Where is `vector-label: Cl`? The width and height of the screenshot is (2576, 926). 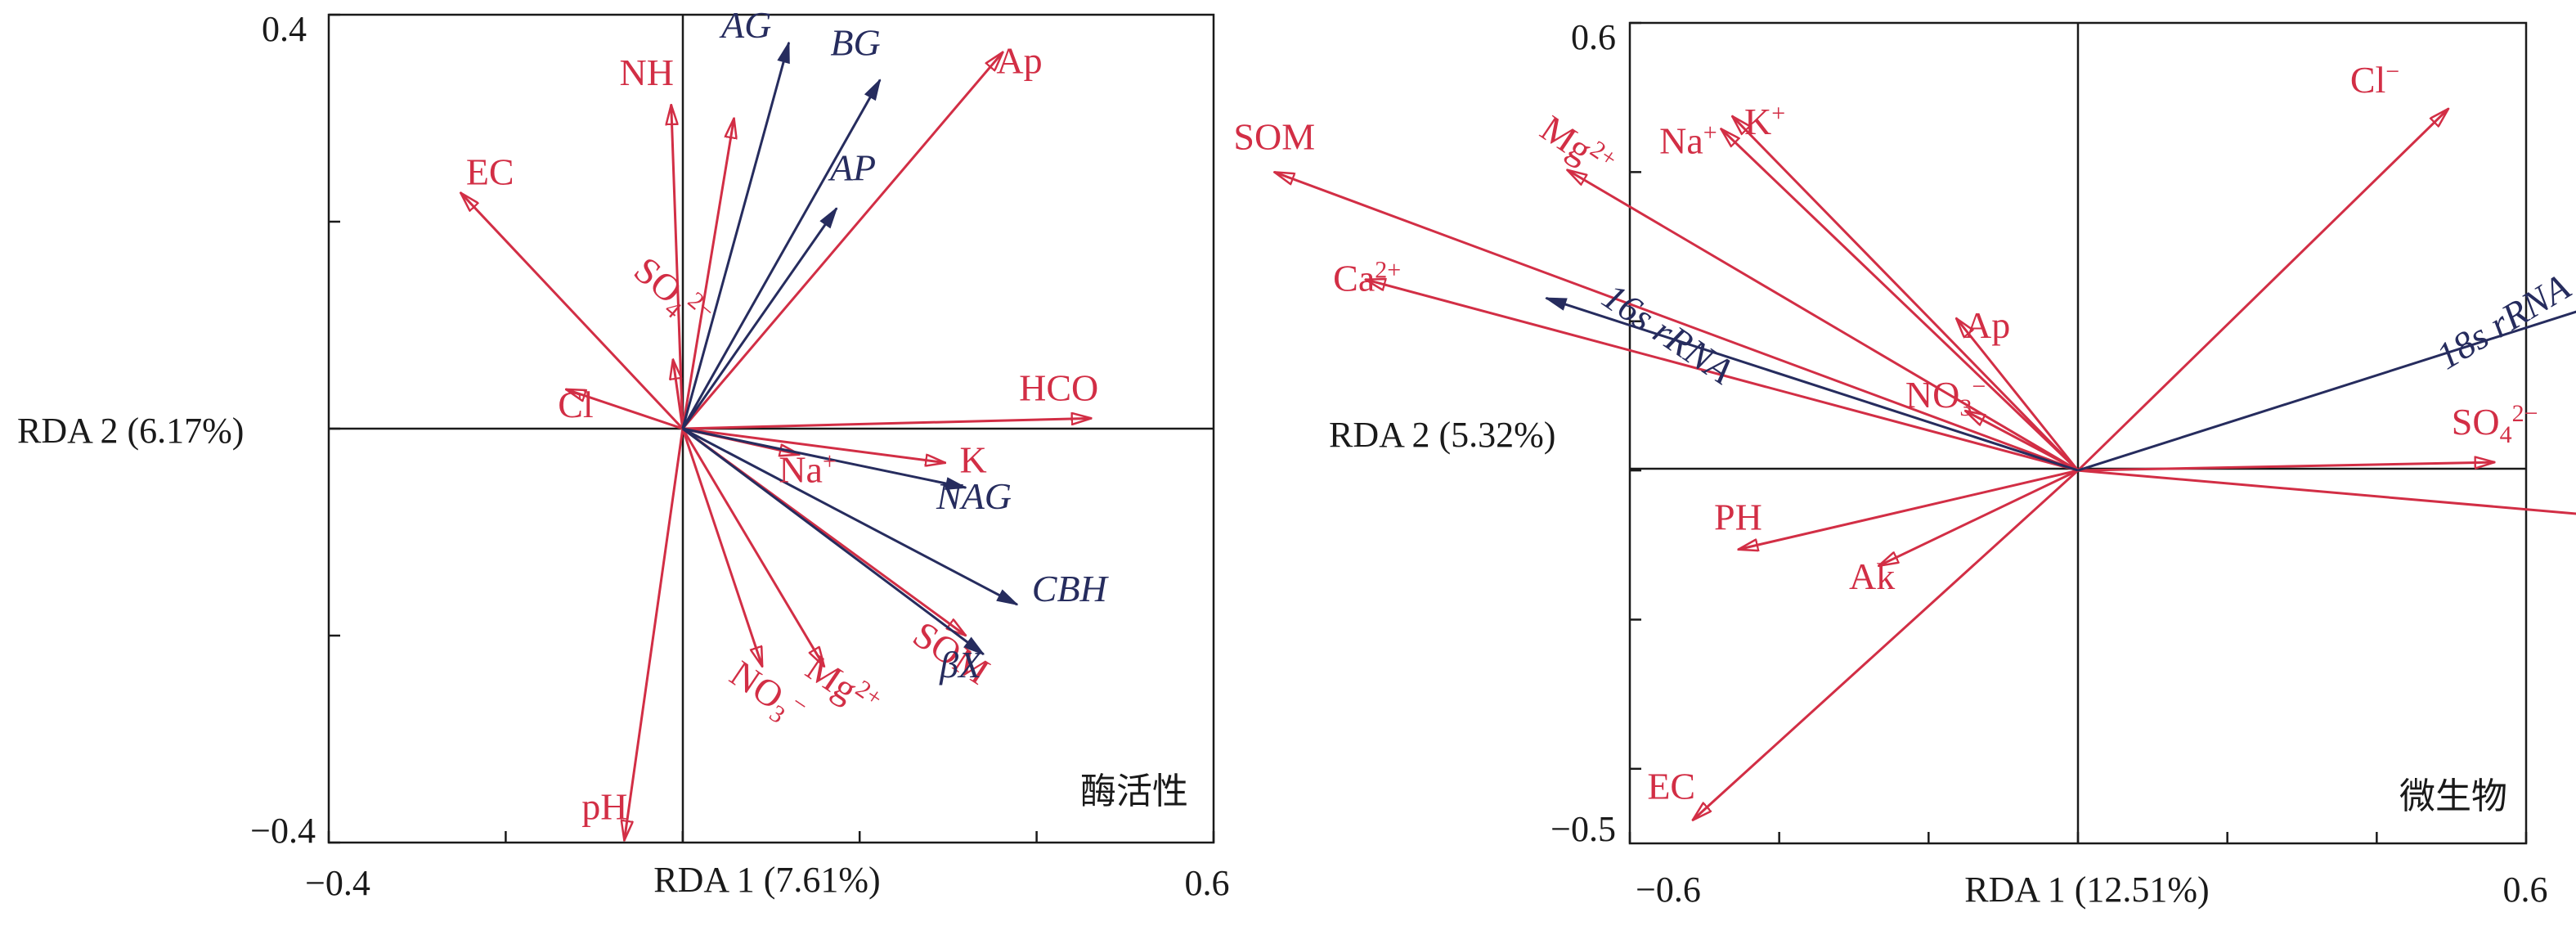
vector-label: Cl is located at coordinates (575, 405).